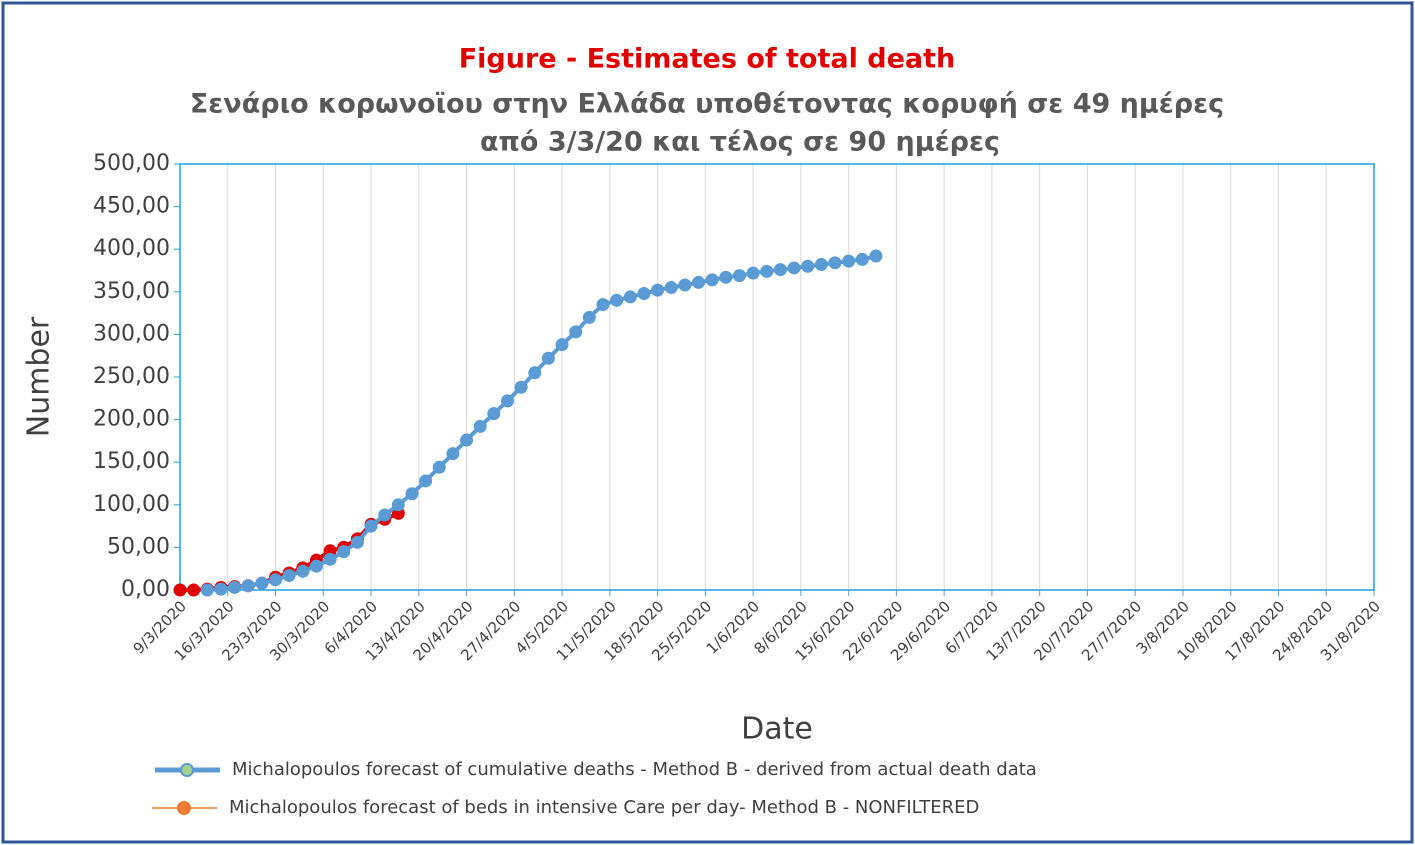 The image size is (1415, 845). Describe the element at coordinates (131, 248) in the screenshot. I see `y-tick-label: 400,00` at that location.